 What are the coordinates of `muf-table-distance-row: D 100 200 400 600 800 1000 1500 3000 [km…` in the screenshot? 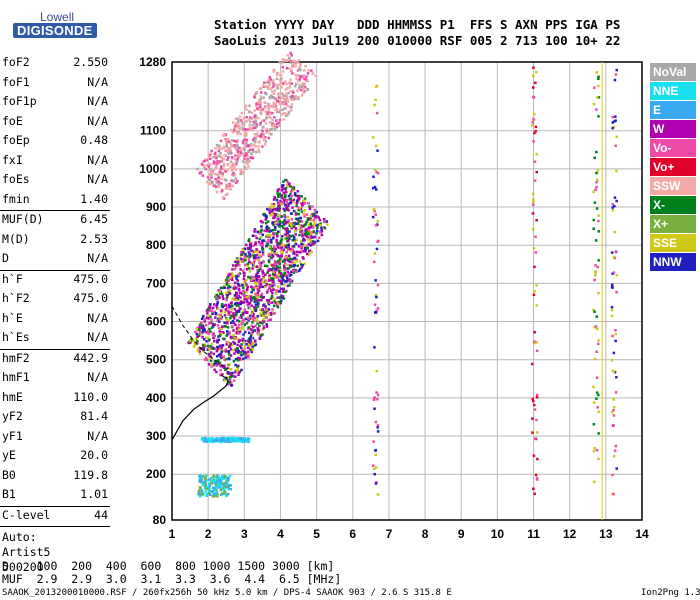 It's located at (168, 566).